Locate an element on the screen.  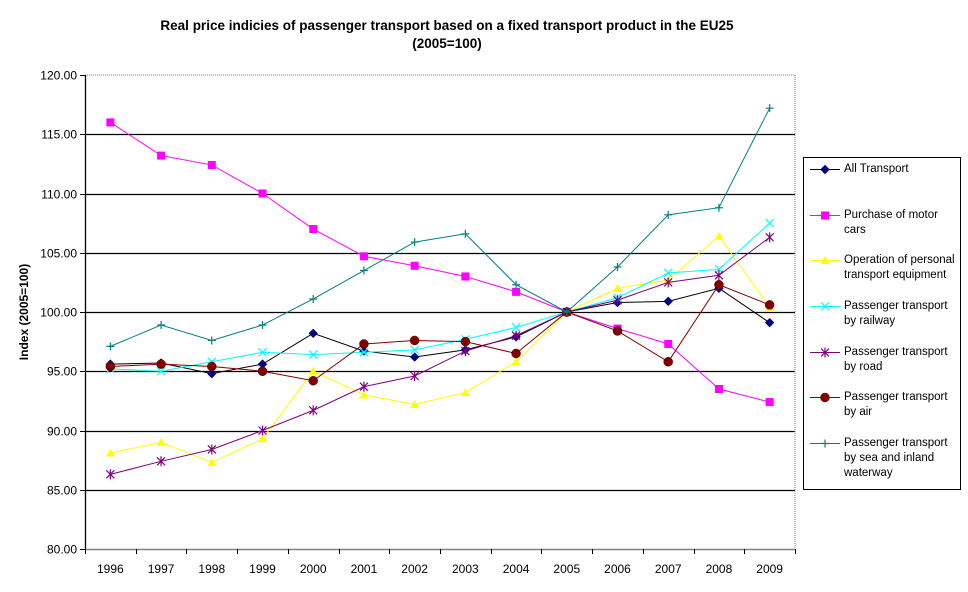
legend-label: Passenger transport by air is located at coordinates (903, 405).